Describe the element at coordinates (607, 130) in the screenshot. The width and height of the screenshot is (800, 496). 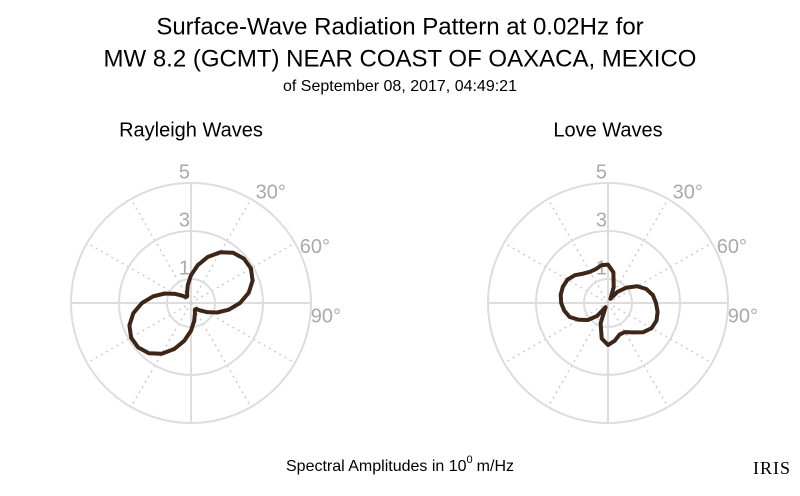
I see `chart-title: Love Waves` at that location.